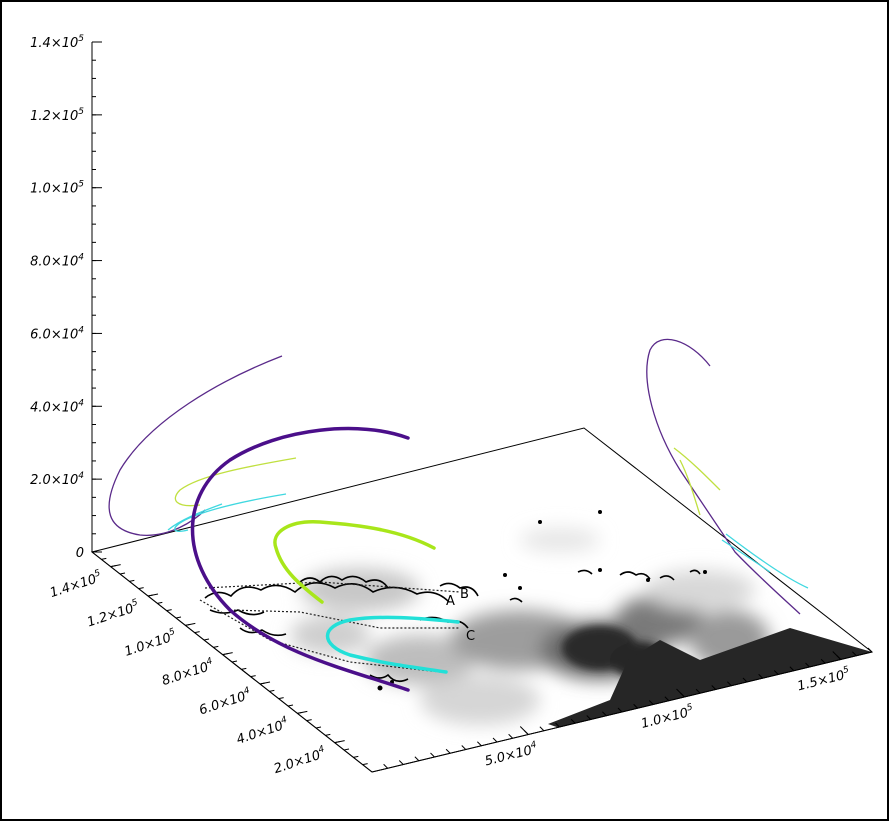  Describe the element at coordinates (57, 479) in the screenshot. I see `z-tick-label: 2.0×104` at that location.